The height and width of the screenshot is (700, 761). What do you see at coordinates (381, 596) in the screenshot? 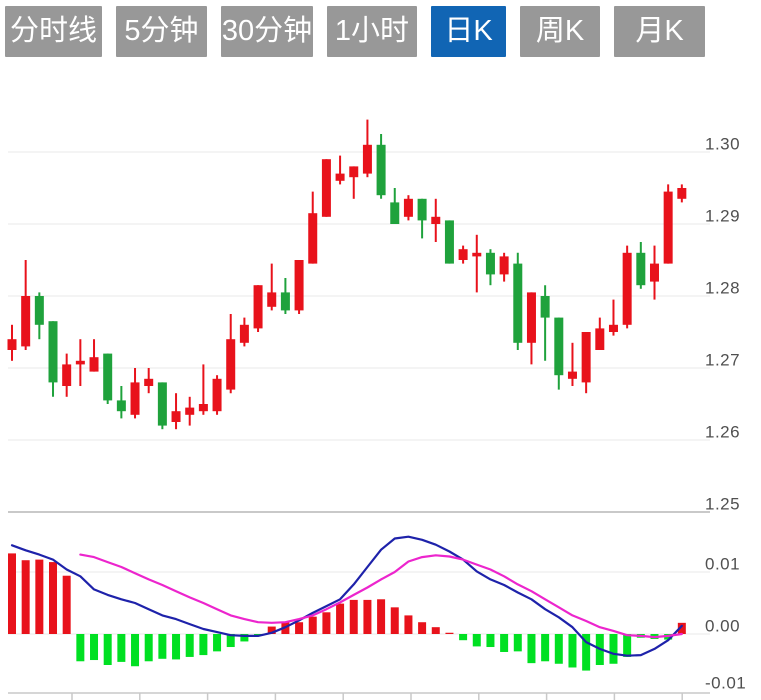
I see `dea-line` at bounding box center [381, 596].